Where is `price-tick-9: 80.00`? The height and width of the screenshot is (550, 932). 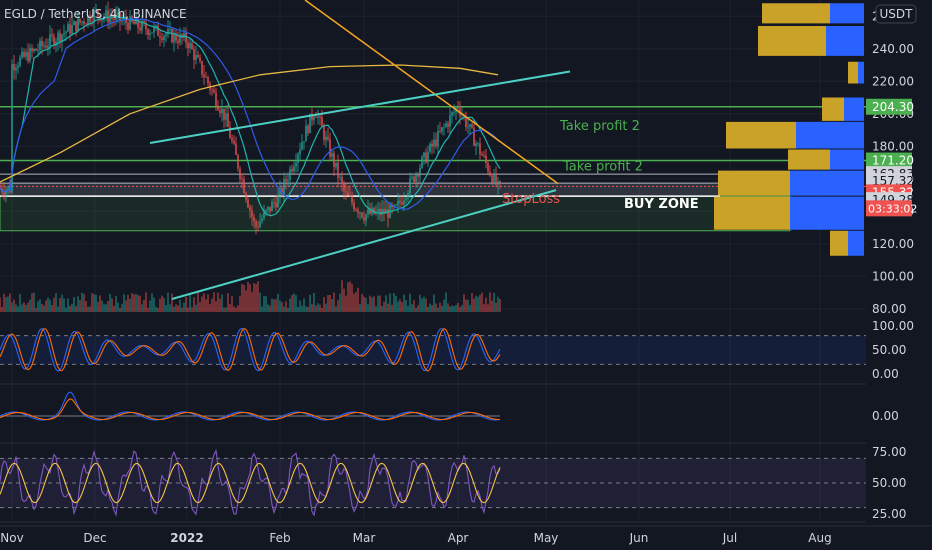
price-tick-9: 80.00 is located at coordinates (889, 309).